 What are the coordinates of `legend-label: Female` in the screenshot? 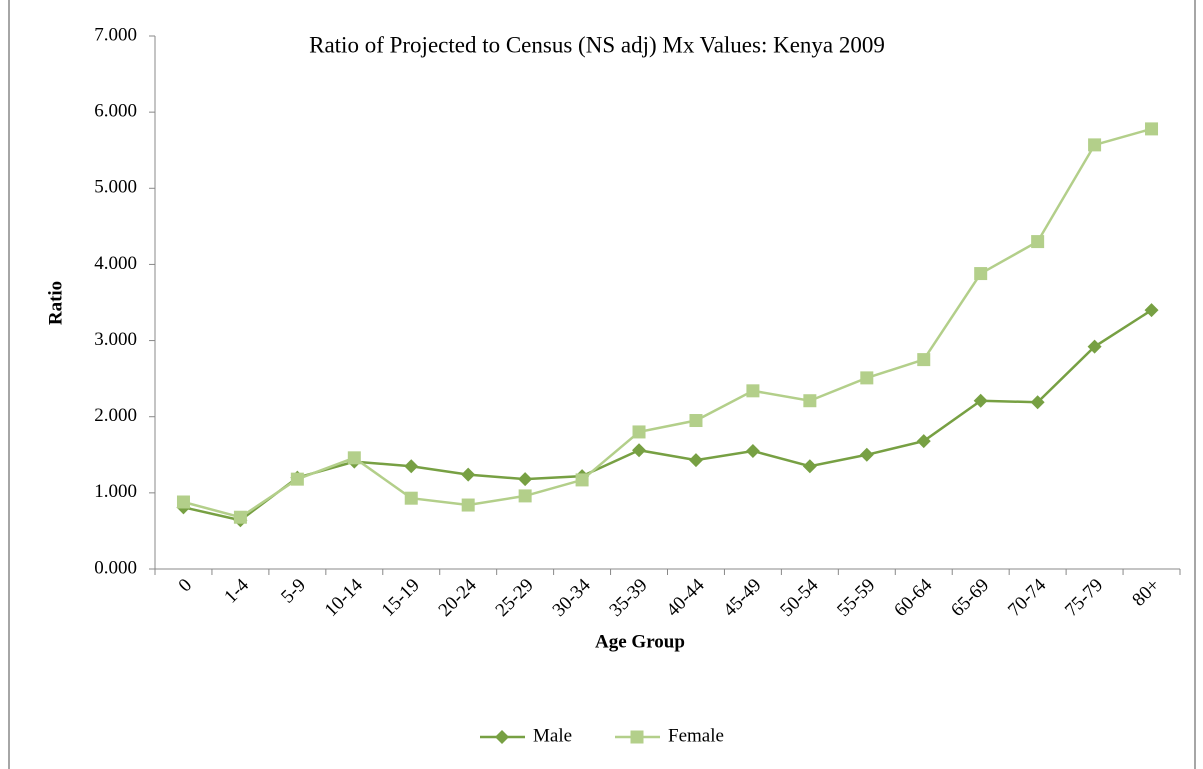 It's located at (696, 735).